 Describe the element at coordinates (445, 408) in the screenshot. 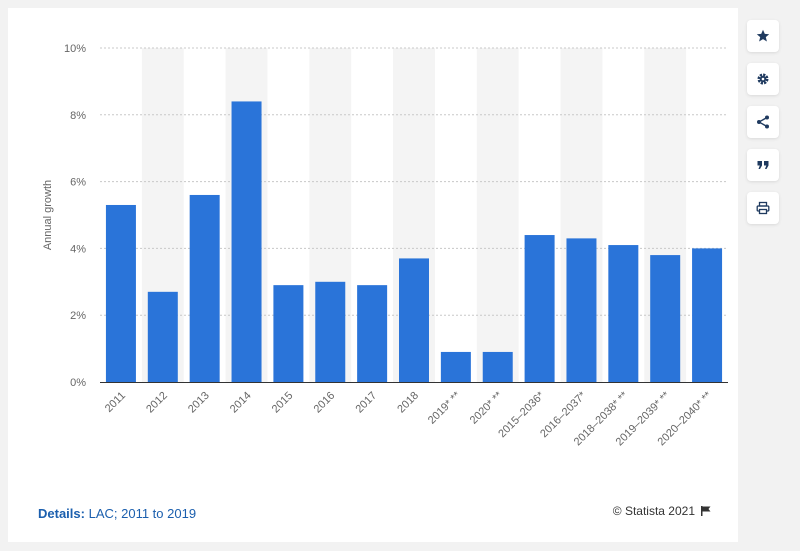

I see `x-tick-label: 2019* **` at that location.